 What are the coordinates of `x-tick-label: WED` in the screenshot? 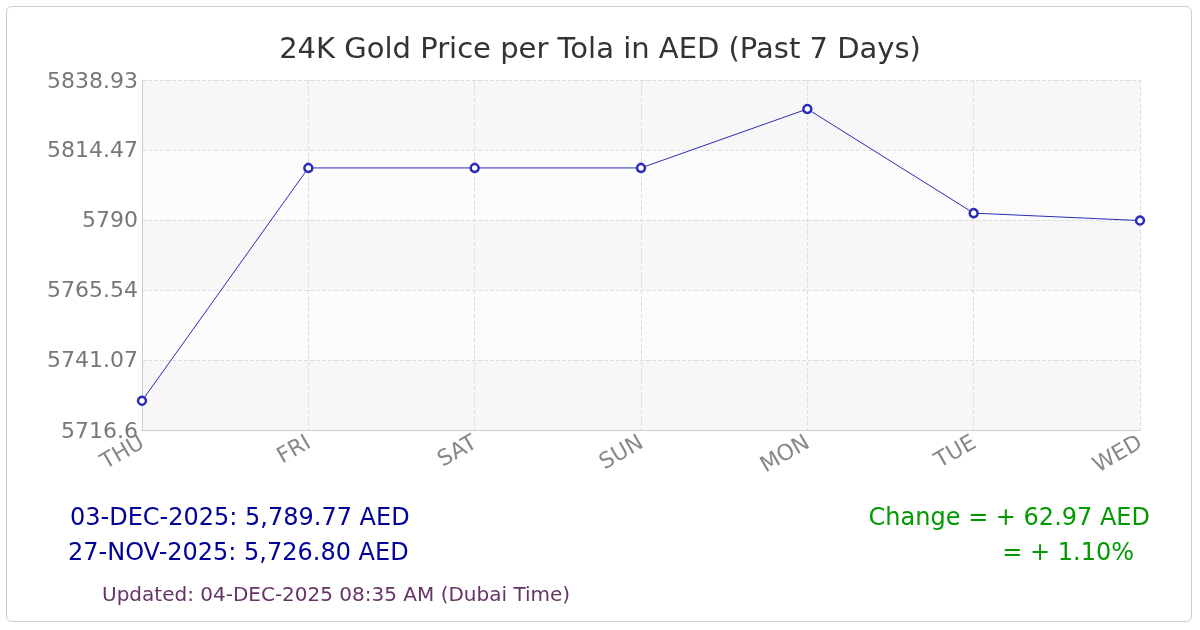 It's located at (1117, 453).